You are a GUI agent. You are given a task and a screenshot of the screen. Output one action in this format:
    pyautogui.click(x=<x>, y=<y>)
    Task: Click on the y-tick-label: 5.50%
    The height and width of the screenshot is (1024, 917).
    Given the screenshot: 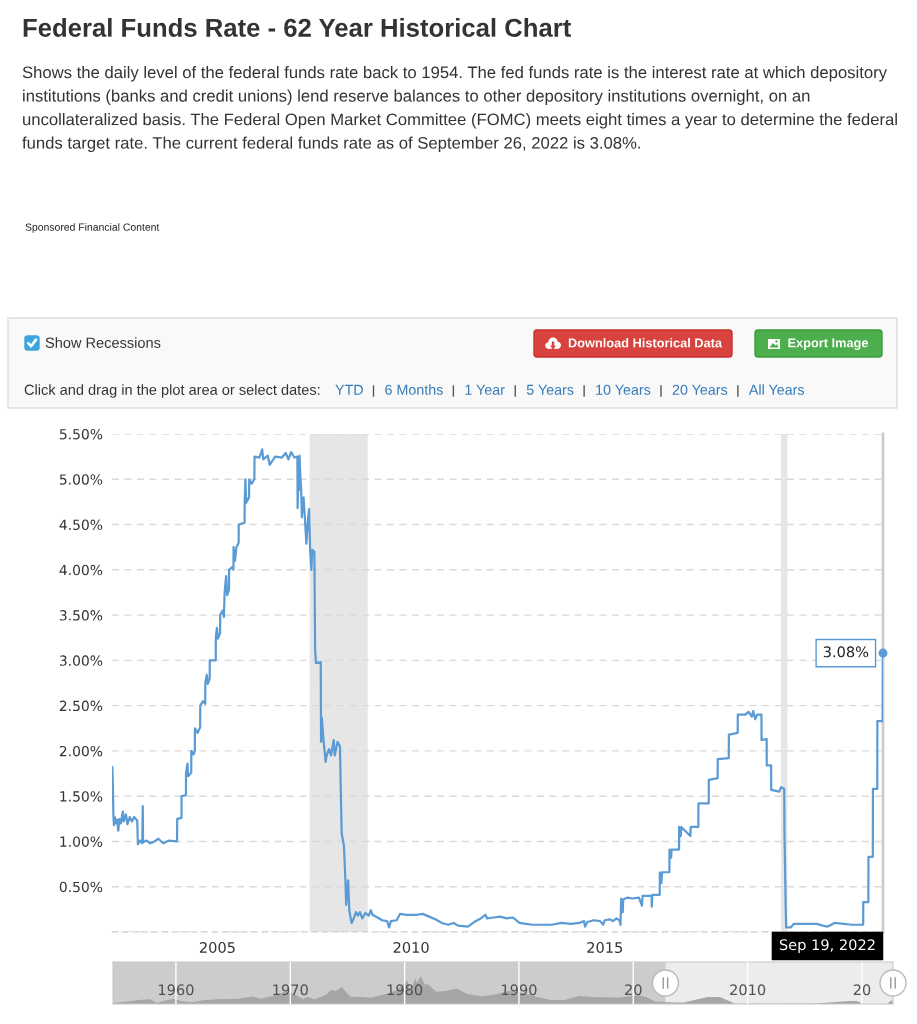 What is the action you would take?
    pyautogui.click(x=81, y=434)
    